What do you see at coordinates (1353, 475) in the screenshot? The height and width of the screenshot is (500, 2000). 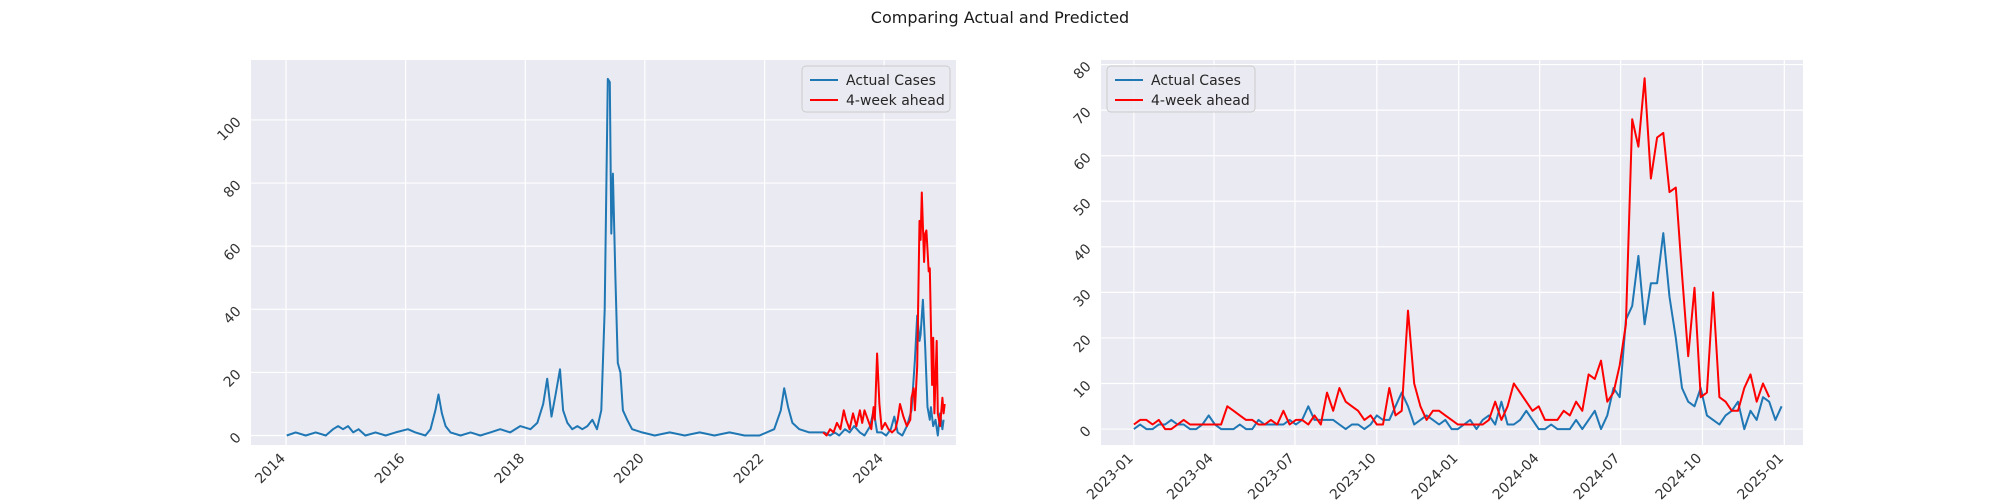 I see `x-tick-label: 2023-10` at bounding box center [1353, 475].